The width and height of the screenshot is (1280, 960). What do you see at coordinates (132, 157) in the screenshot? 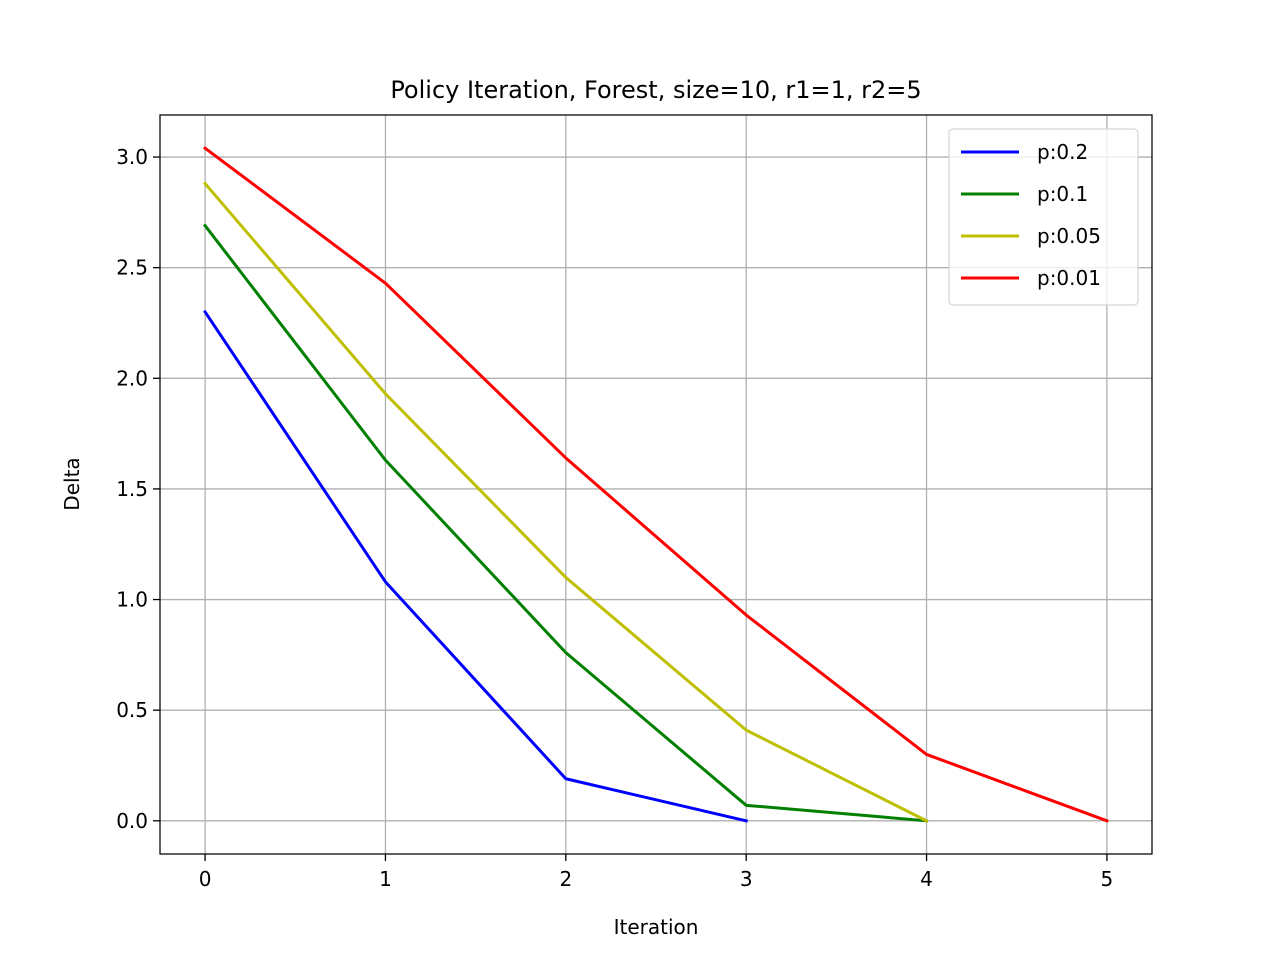
I see `y-tick-label: 3.0` at bounding box center [132, 157].